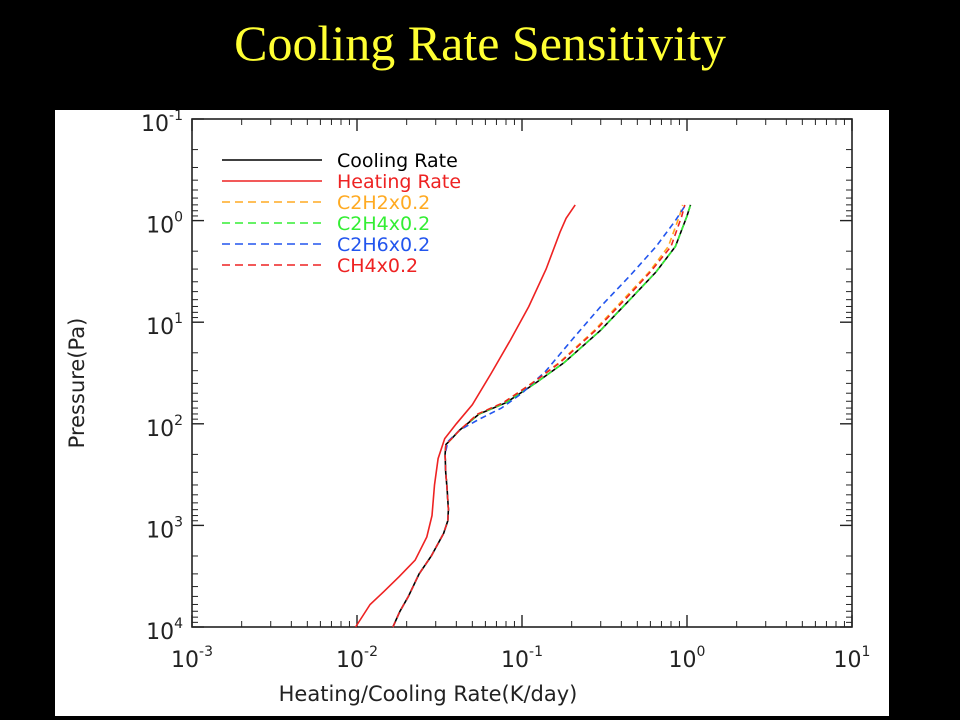 The height and width of the screenshot is (720, 960). Describe the element at coordinates (164, 325) in the screenshot. I see `y-tick-label: 10¹` at that location.